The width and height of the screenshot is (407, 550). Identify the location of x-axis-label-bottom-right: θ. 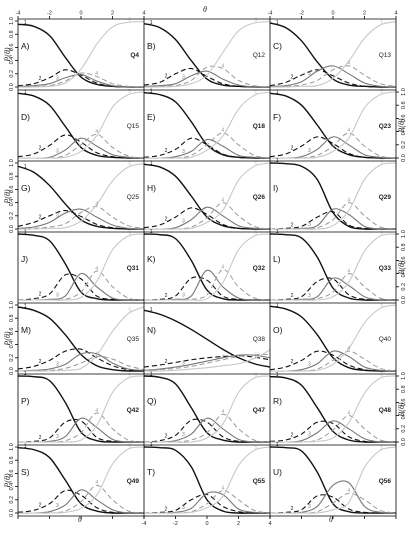
(331, 519).